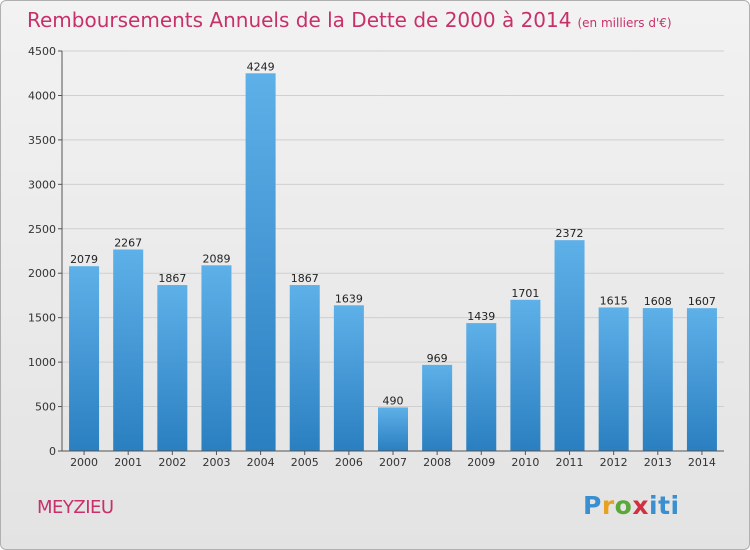 The image size is (750, 550). I want to click on x-tick-label: 2004, so click(261, 462).